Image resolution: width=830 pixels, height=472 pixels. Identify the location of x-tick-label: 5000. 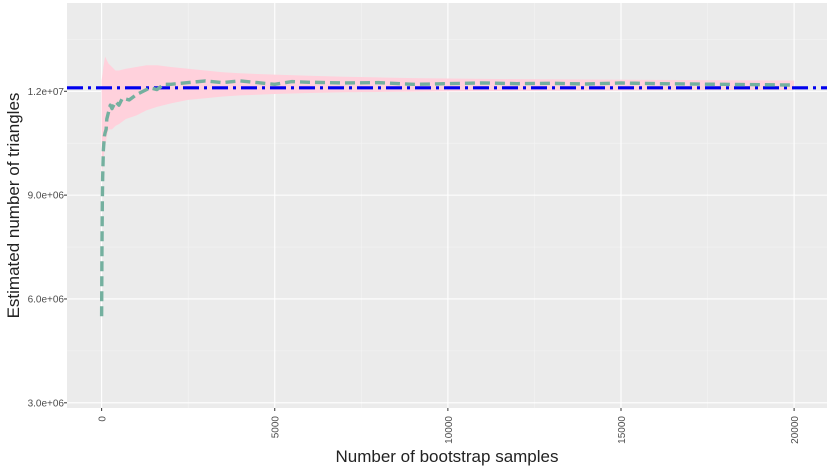
(276, 427).